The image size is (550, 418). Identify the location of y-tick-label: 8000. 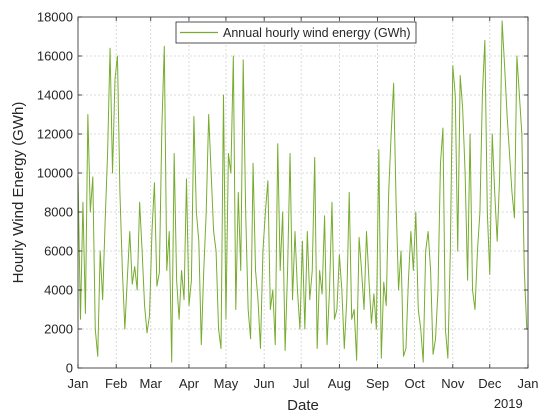
(58, 212).